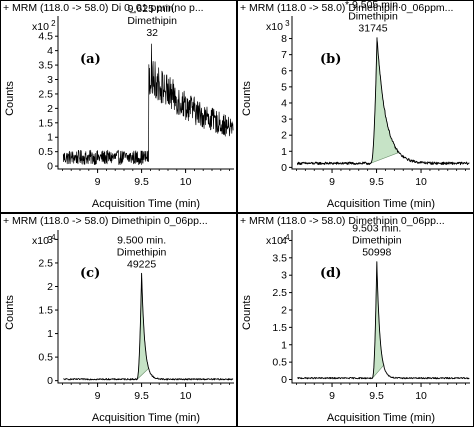  I want to click on panel-label: (a), so click(90, 59).